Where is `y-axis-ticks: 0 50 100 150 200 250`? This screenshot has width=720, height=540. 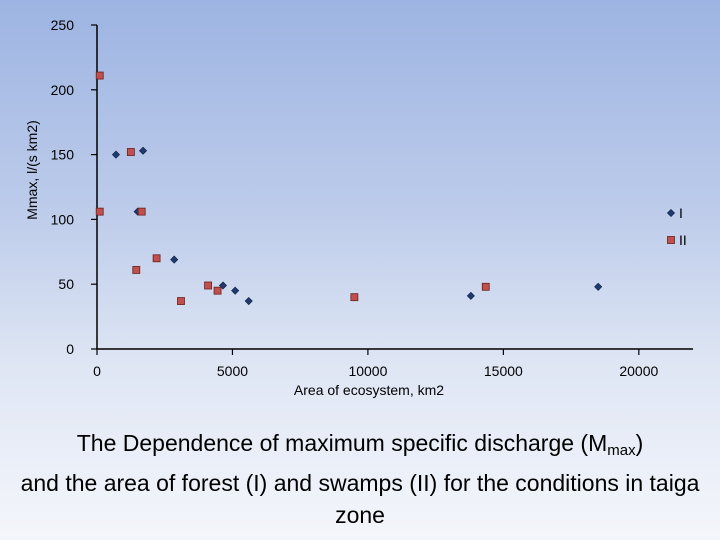 y-axis-ticks: 0 50 100 150 200 250 is located at coordinates (74, 187).